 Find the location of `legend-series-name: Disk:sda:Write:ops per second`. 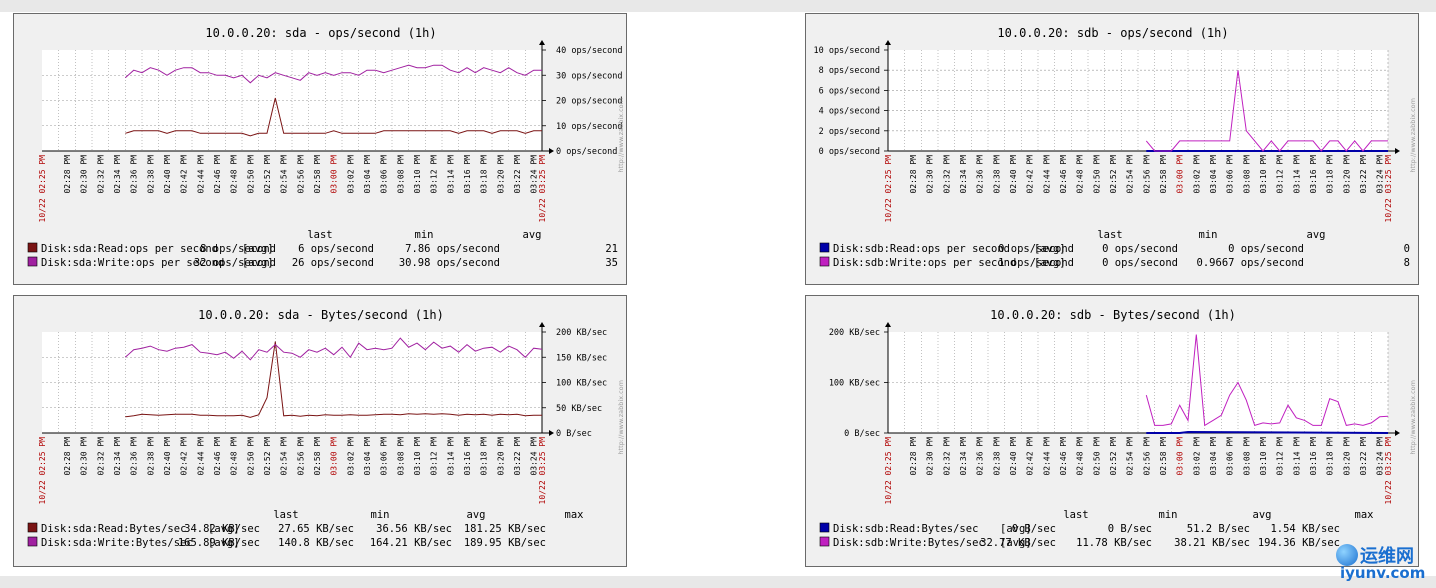

legend-series-name: Disk:sda:Write:ops per second is located at coordinates (132, 263).